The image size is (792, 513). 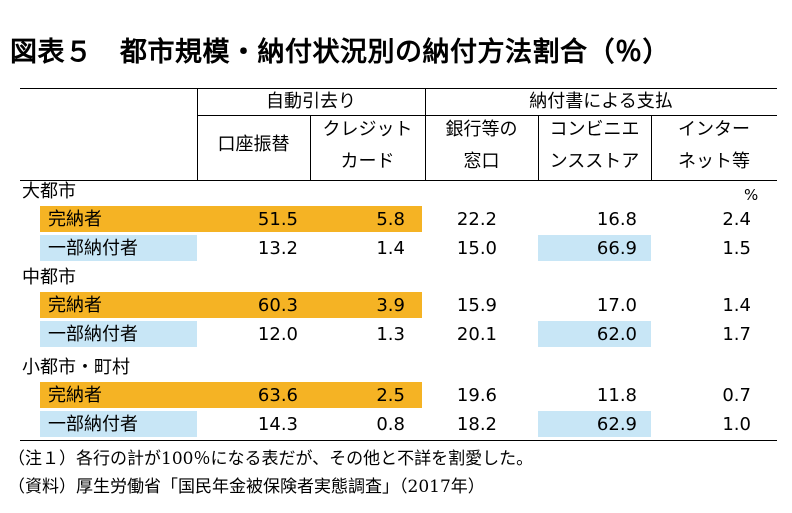 I want to click on col-header-line1: 口座振替, so click(x=253, y=144).